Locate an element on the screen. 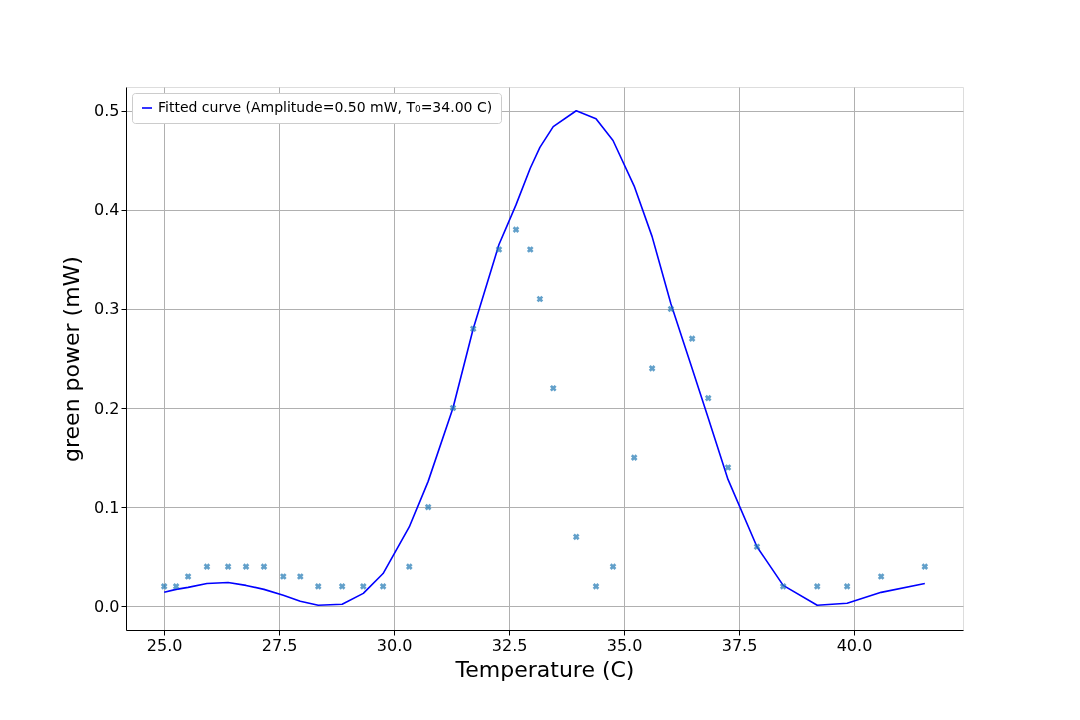 The width and height of the screenshot is (1080, 720). y-tick-label: 0.4 is located at coordinates (107, 210).